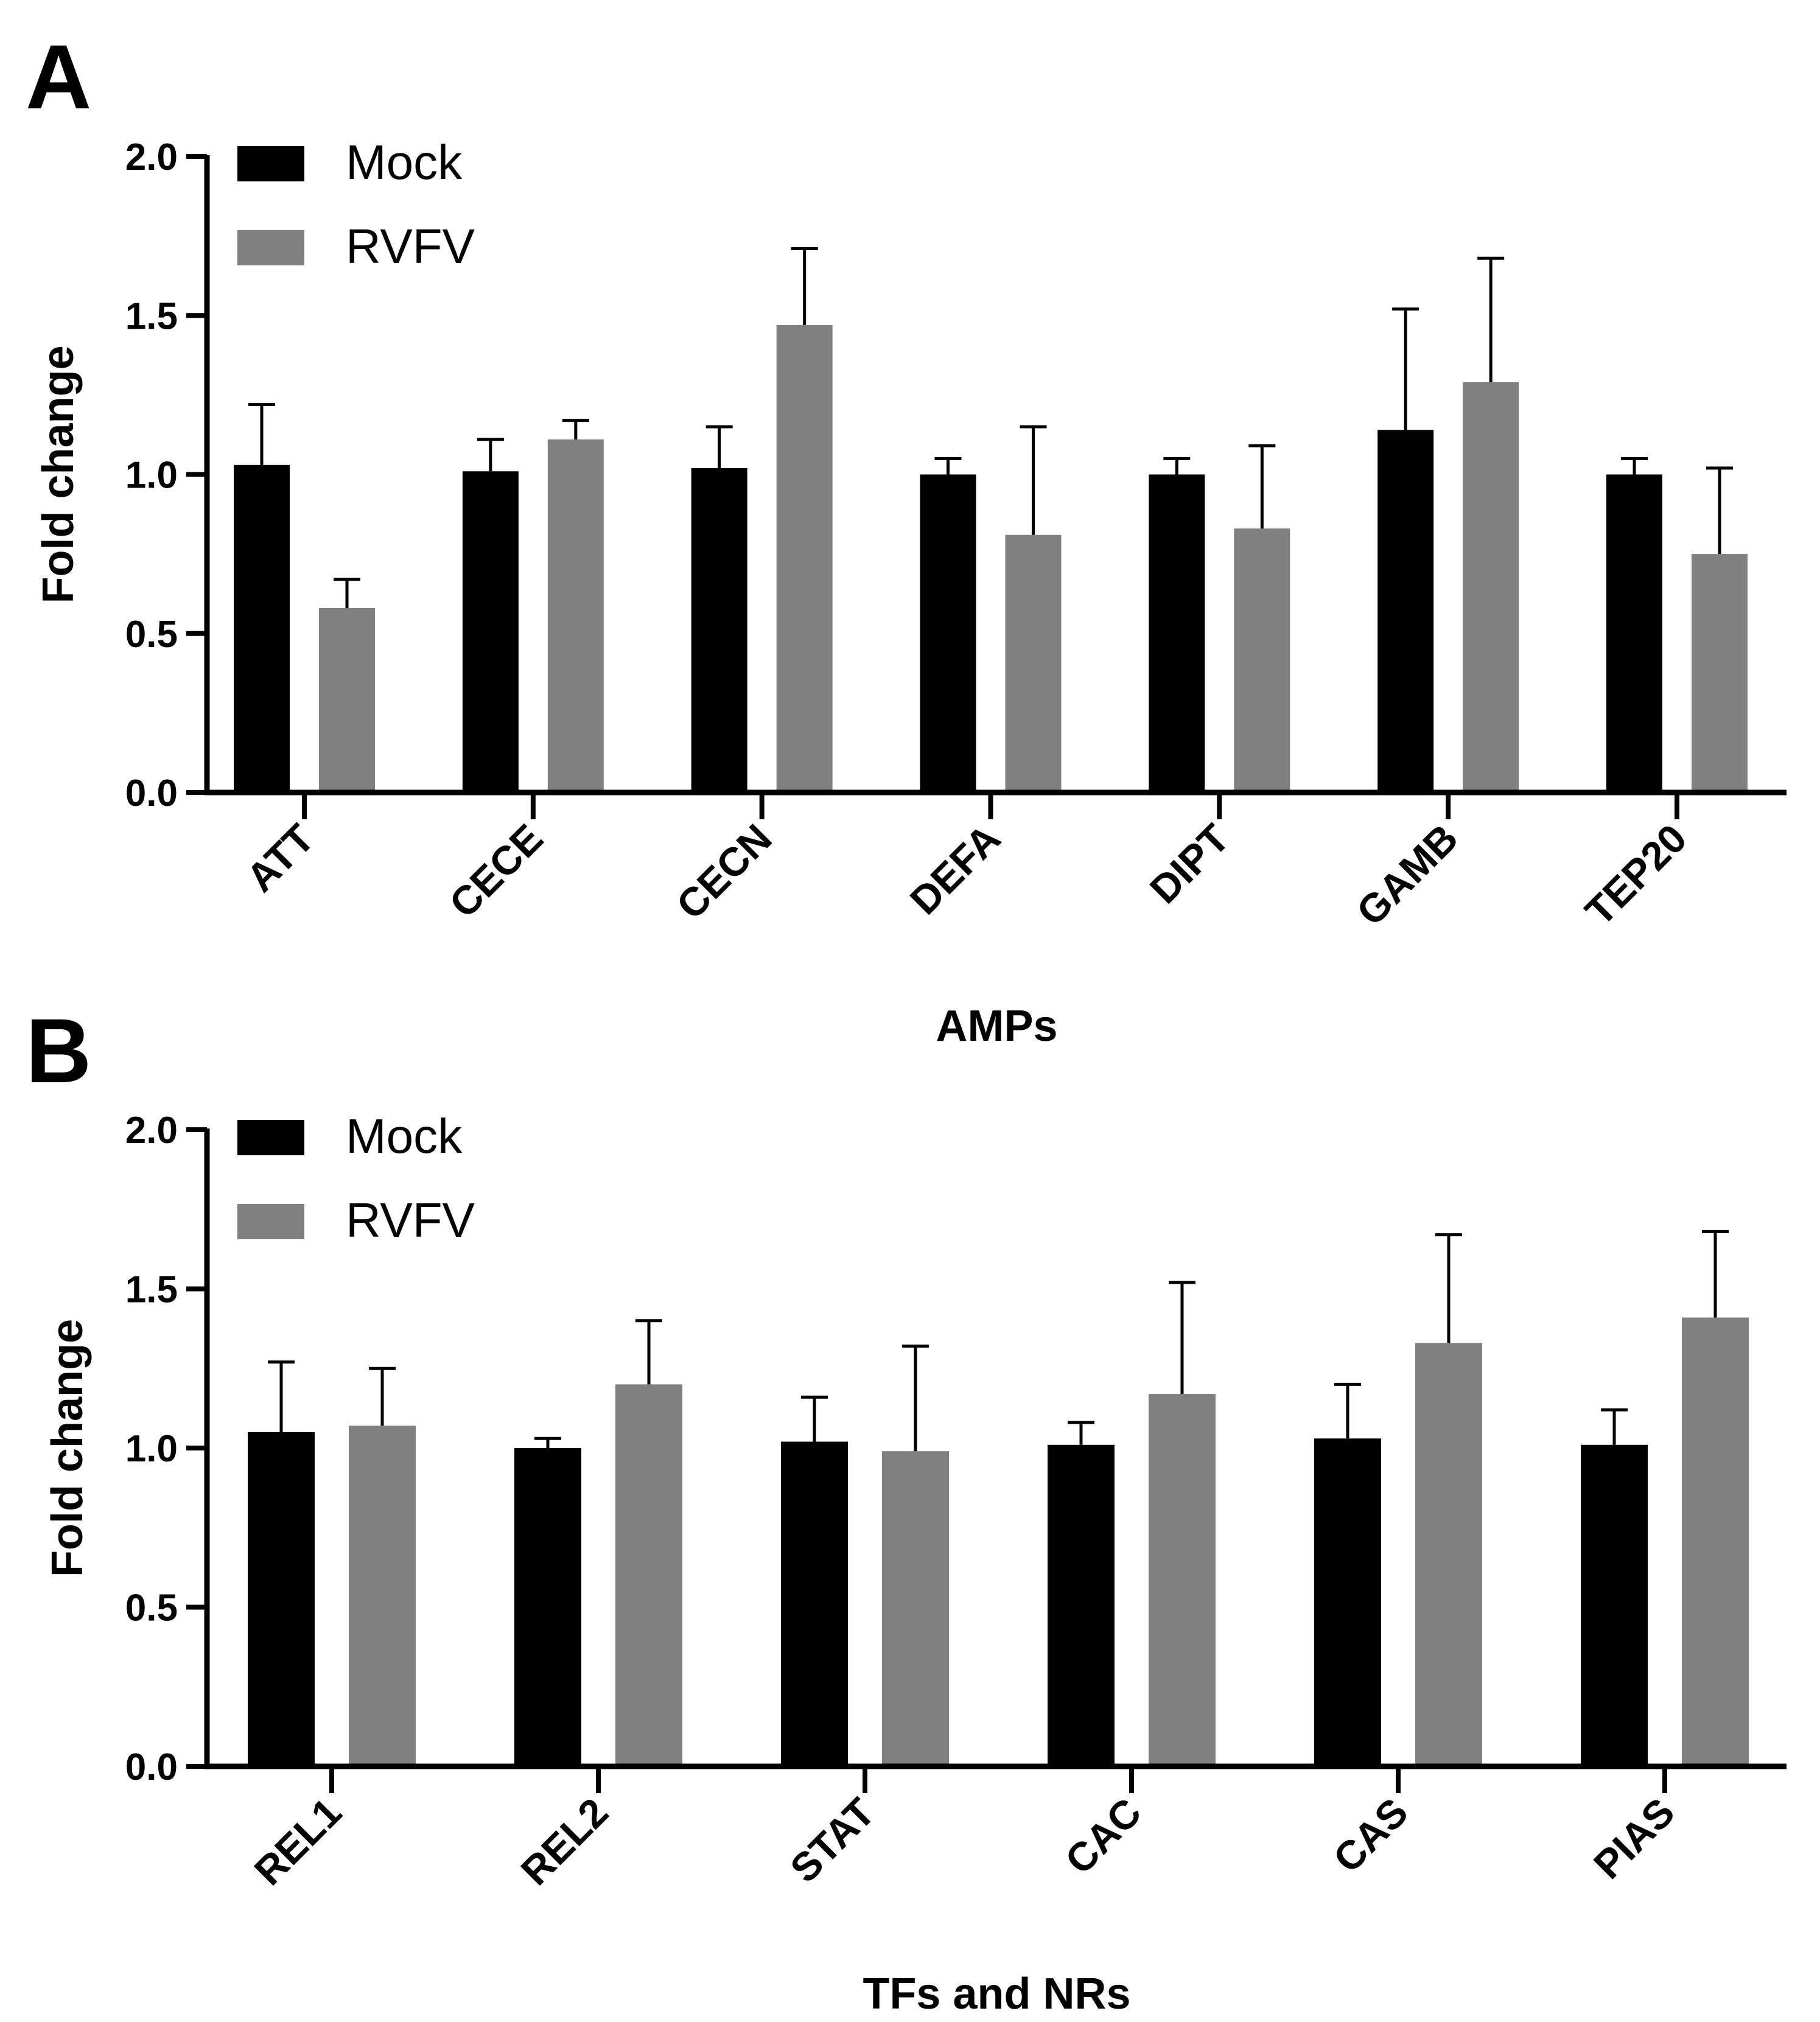  I want to click on bar-mock-rel2, so click(547, 1607).